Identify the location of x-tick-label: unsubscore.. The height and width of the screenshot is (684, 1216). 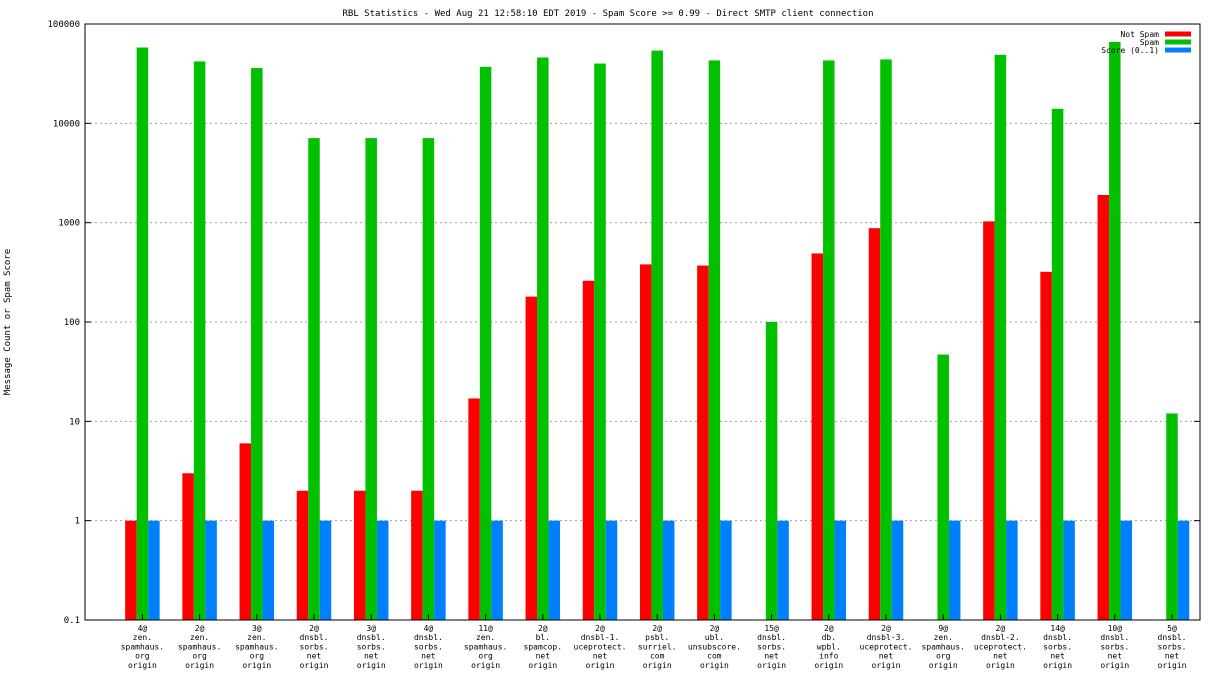
(714, 646).